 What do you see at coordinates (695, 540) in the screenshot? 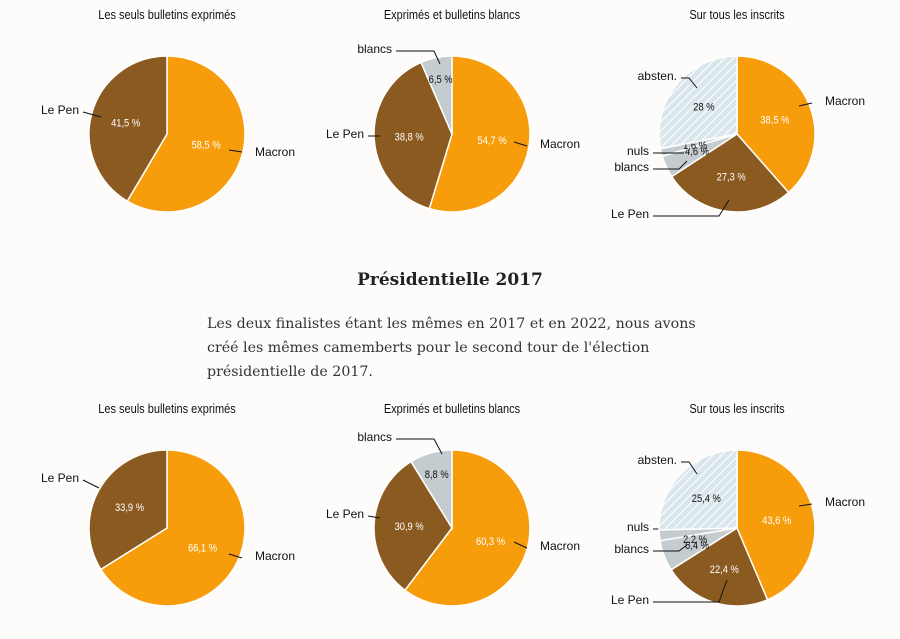
I see `slice-value-label: 2,2 %` at bounding box center [695, 540].